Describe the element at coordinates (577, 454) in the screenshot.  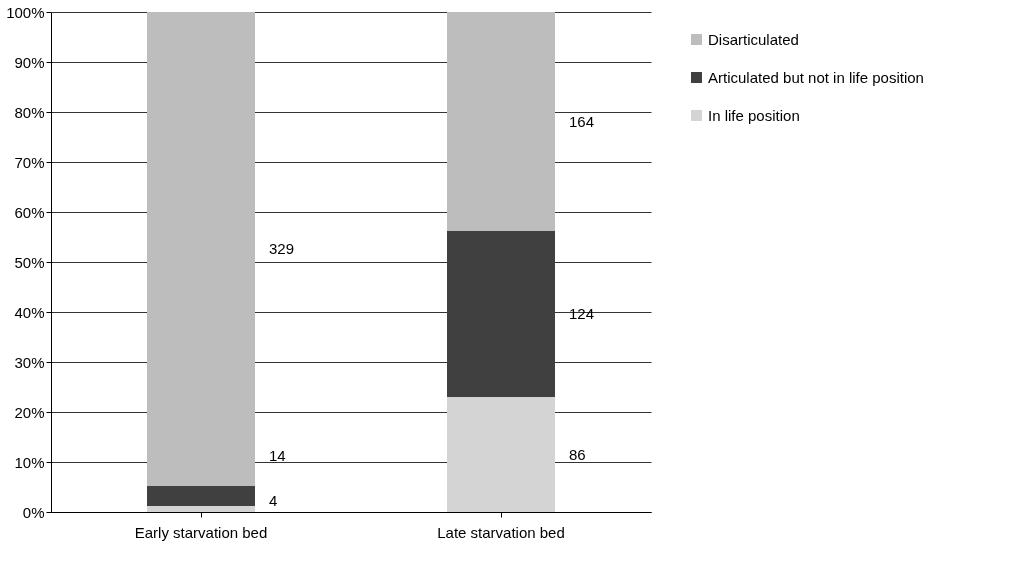
I see `annotation: 86` at that location.